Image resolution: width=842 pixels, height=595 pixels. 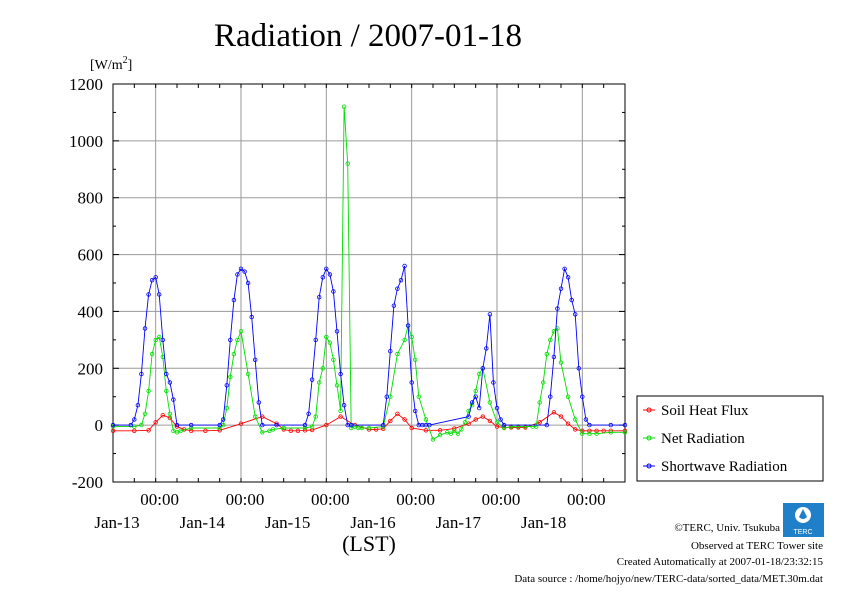 I want to click on y-tick-label: 1000, so click(x=86, y=141).